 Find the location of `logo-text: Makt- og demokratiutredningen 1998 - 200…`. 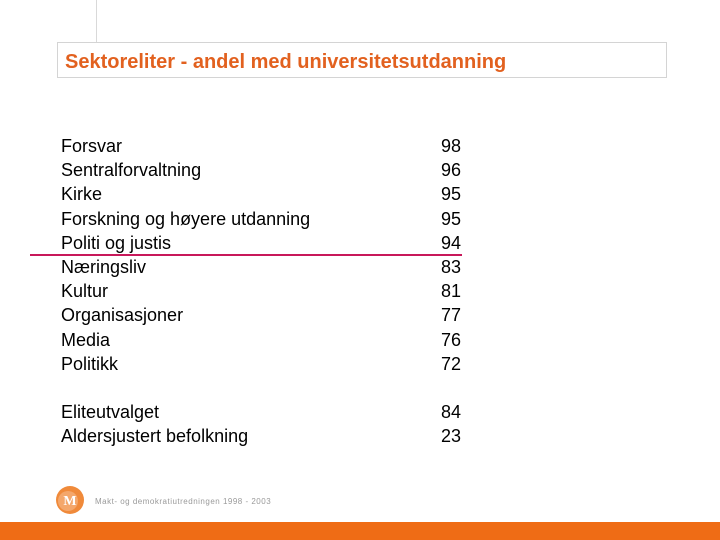

logo-text: Makt- og demokratiutredningen 1998 - 200… is located at coordinates (183, 501).